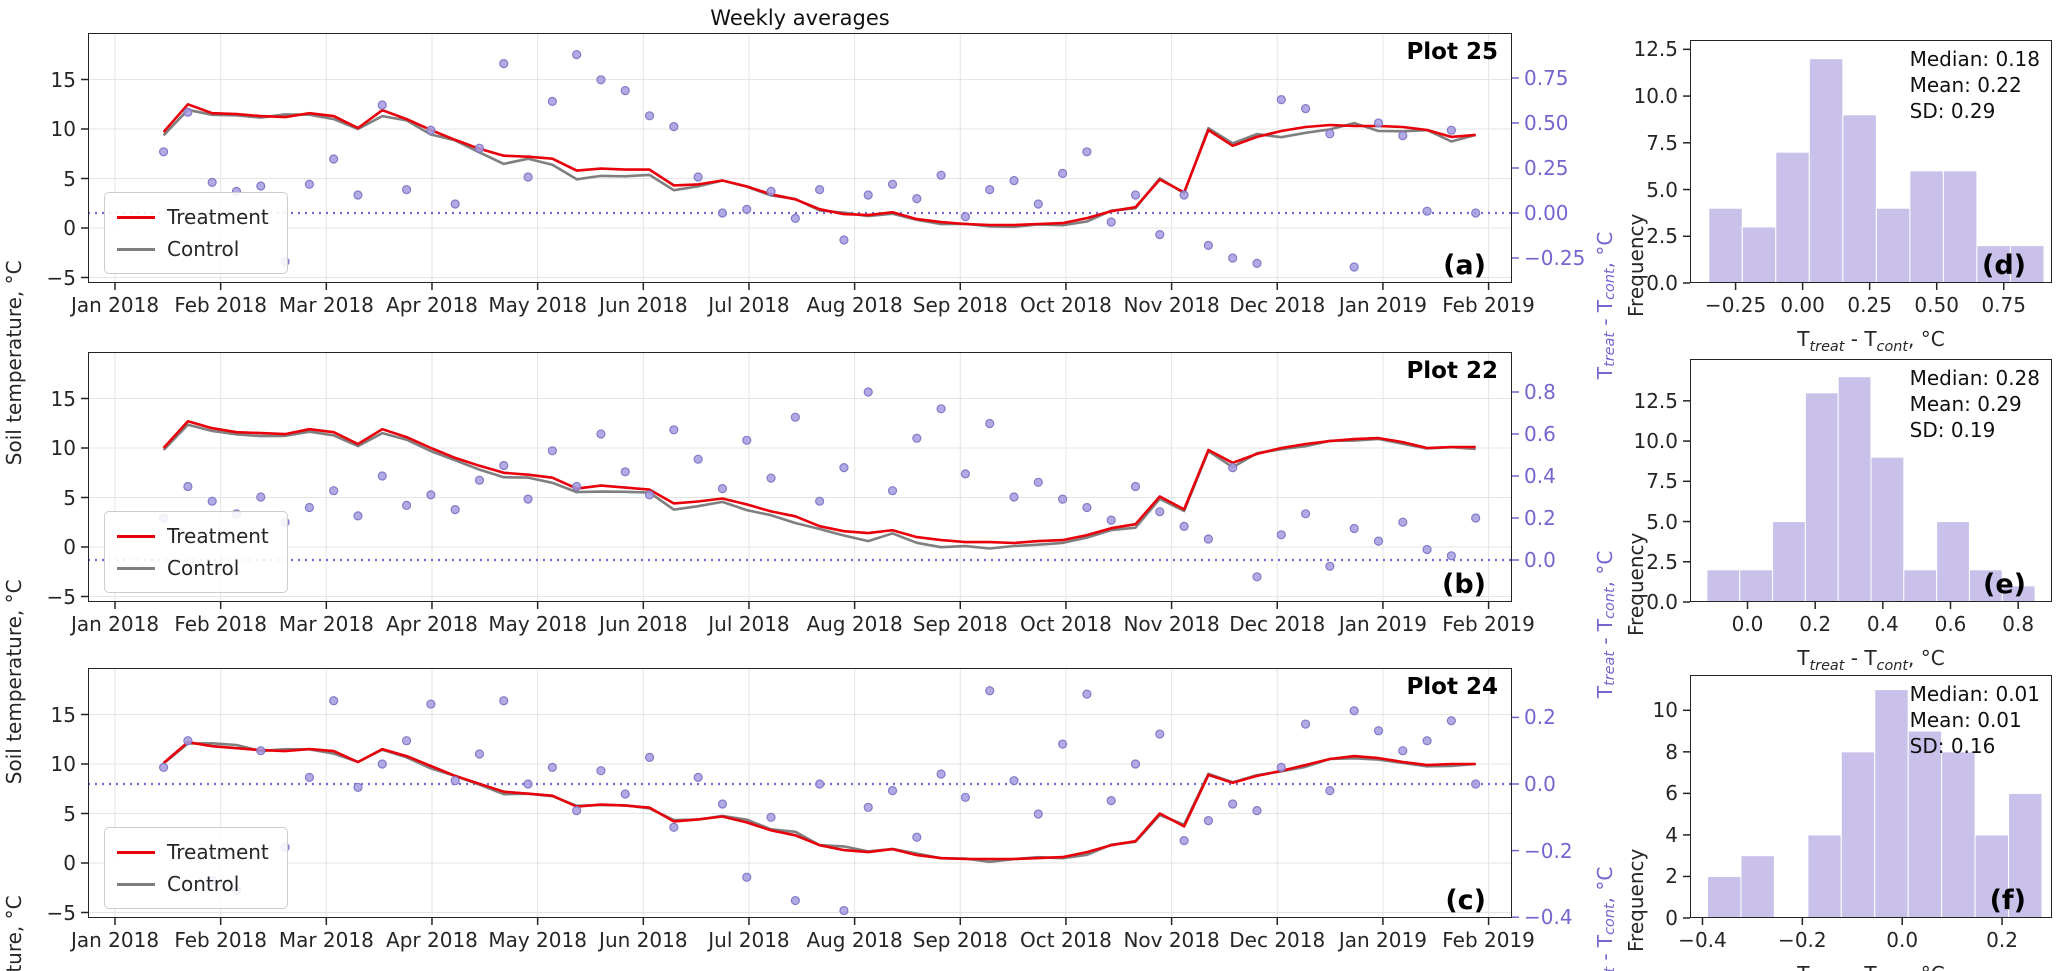  I want to click on histogram-canvas-f, so click(1863, 807).